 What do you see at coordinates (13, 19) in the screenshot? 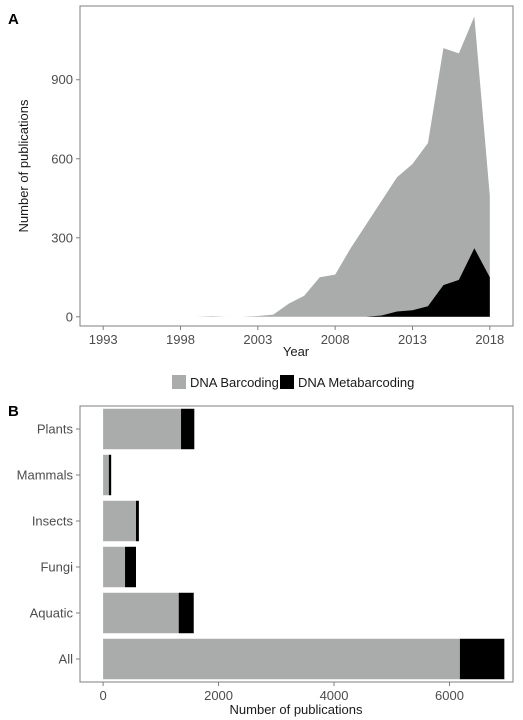
I see `panel-a-label: A` at bounding box center [13, 19].